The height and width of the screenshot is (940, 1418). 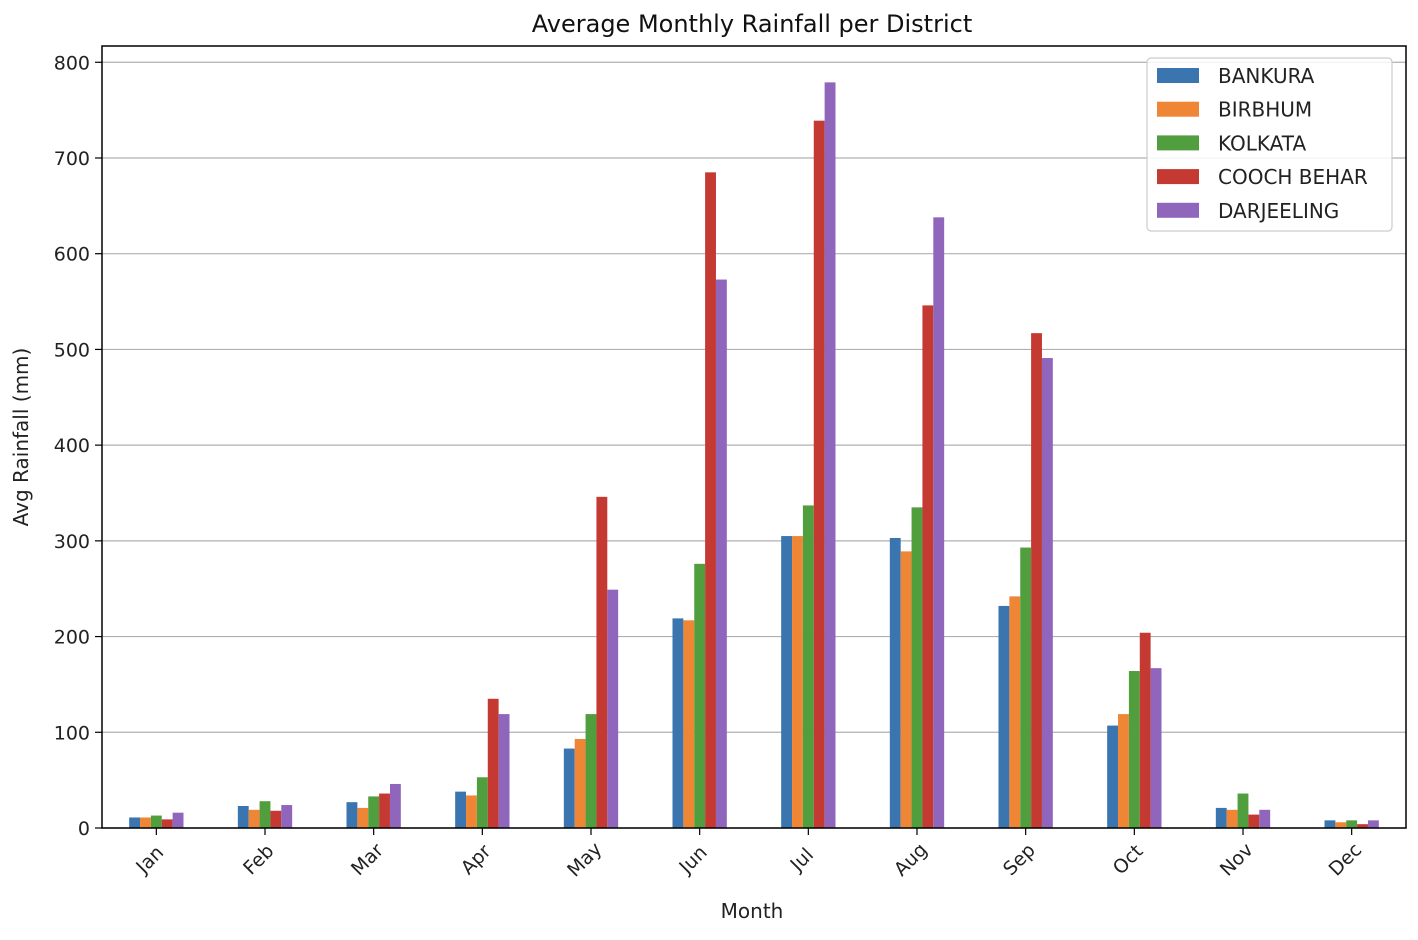 What do you see at coordinates (1178, 143) in the screenshot?
I see `legend-swatch-kolkata` at bounding box center [1178, 143].